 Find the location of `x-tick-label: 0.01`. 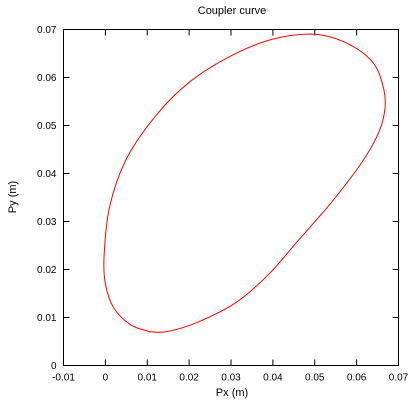

x-tick-label: 0.01 is located at coordinates (148, 378).